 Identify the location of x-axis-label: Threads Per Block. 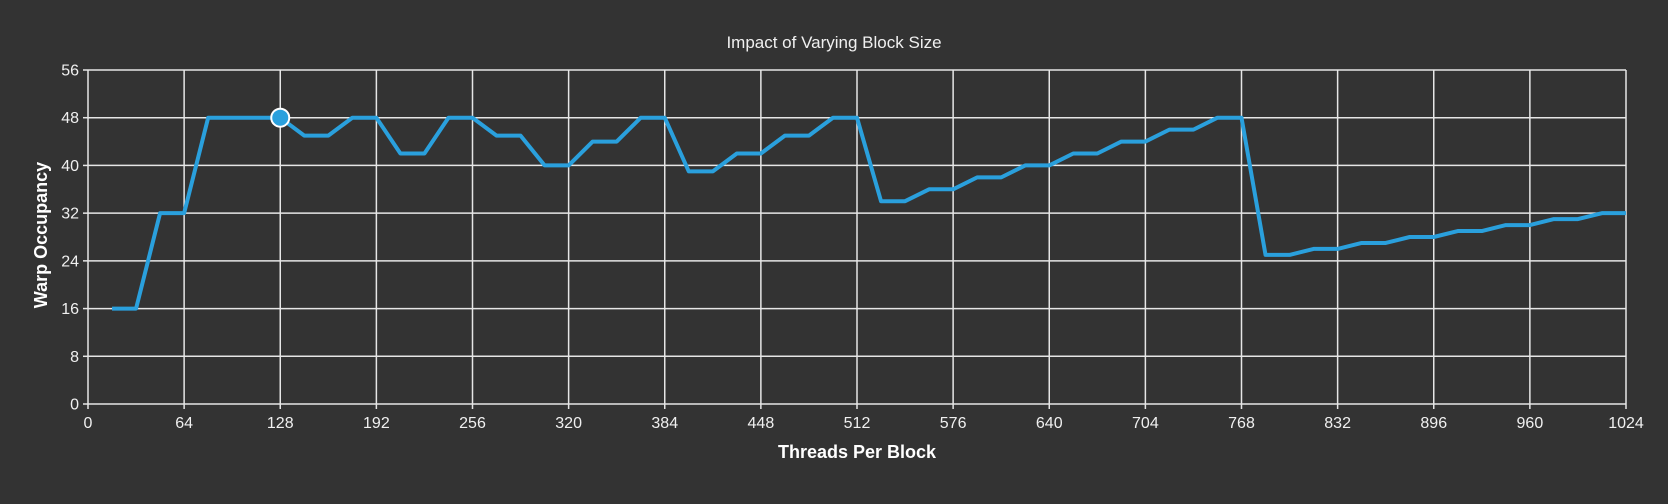
(857, 452).